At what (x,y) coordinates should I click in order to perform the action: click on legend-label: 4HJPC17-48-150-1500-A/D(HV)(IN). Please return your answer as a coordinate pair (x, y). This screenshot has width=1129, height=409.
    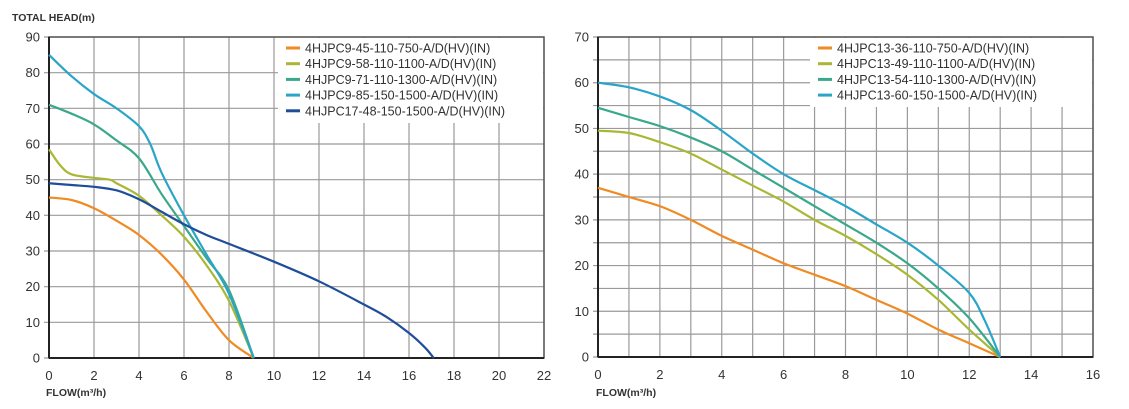
    Looking at the image, I should click on (405, 111).